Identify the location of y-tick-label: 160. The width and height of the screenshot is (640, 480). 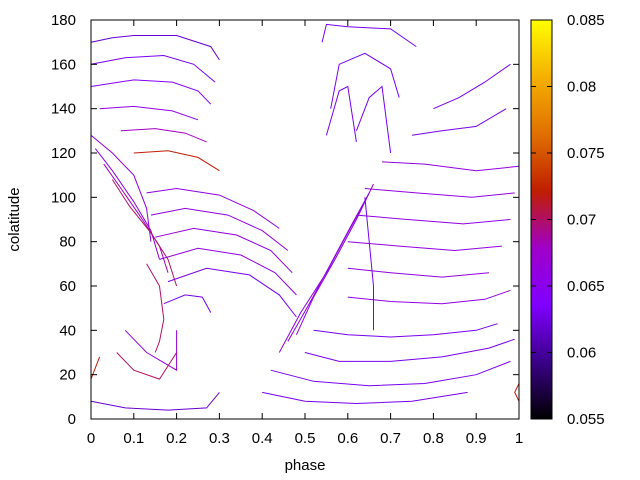
(63, 64).